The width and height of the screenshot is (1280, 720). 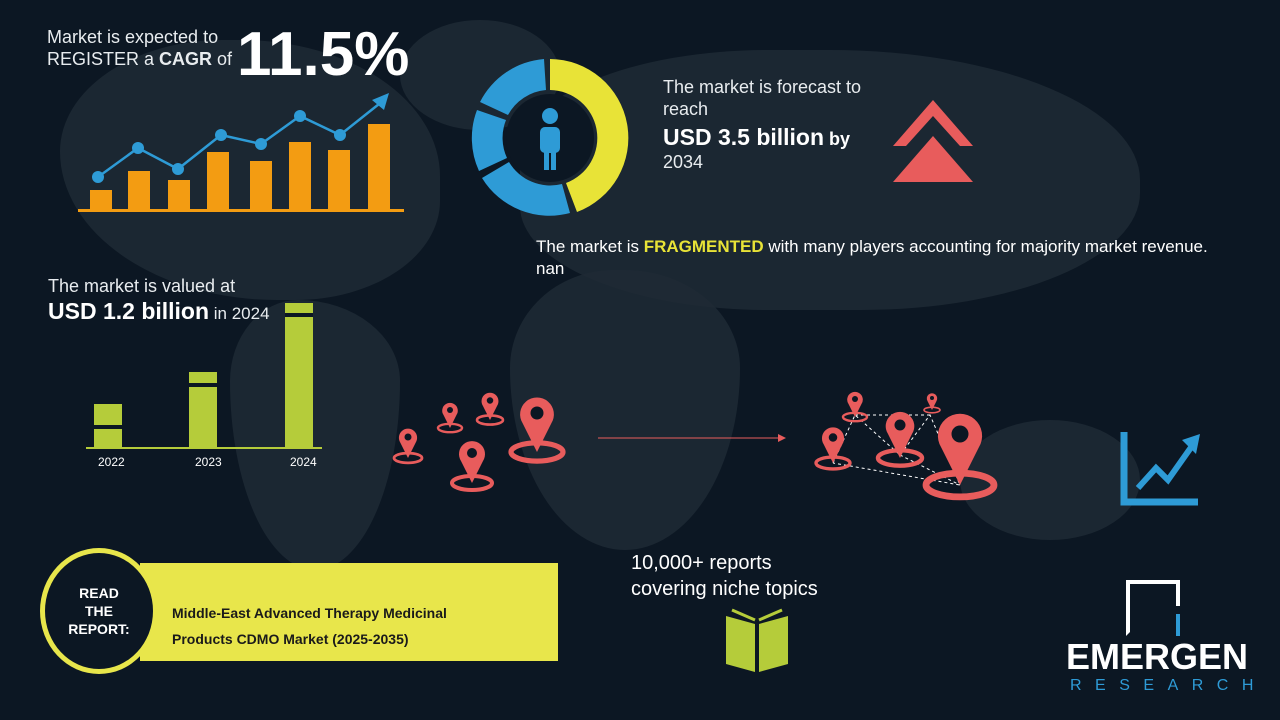 I want to click on cagr-line1: Market is expected to, so click(x=133, y=37).